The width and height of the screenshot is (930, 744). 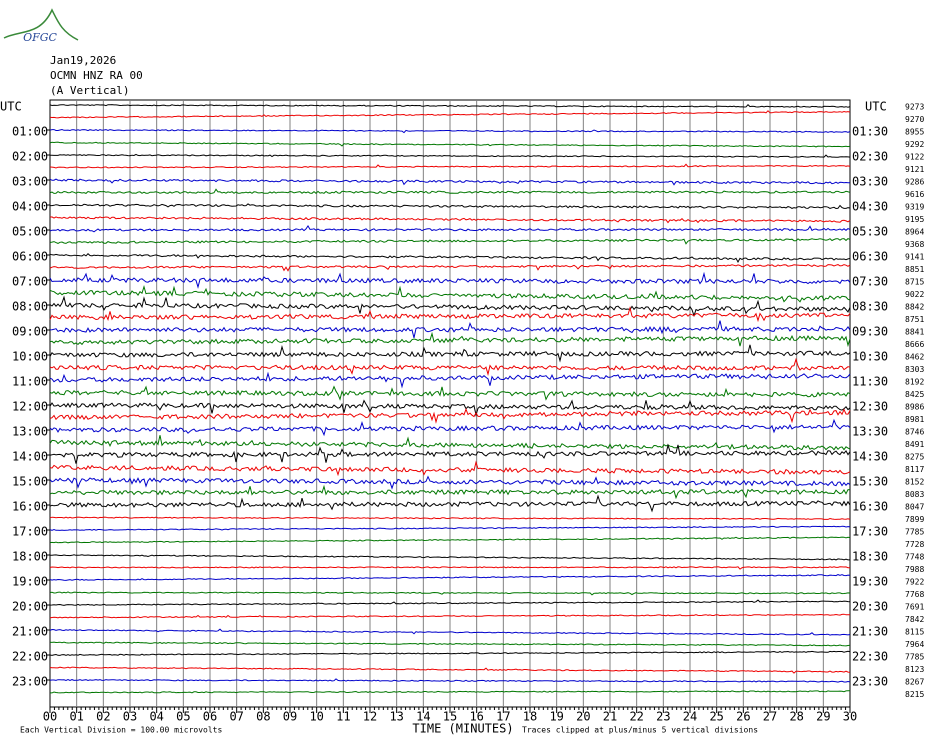 I want to click on trace-offset: 7768, so click(x=914, y=594).